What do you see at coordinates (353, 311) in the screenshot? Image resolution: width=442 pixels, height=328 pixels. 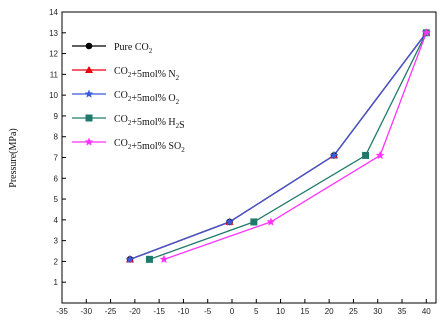 I see `x-tick-label: 25` at bounding box center [353, 311].